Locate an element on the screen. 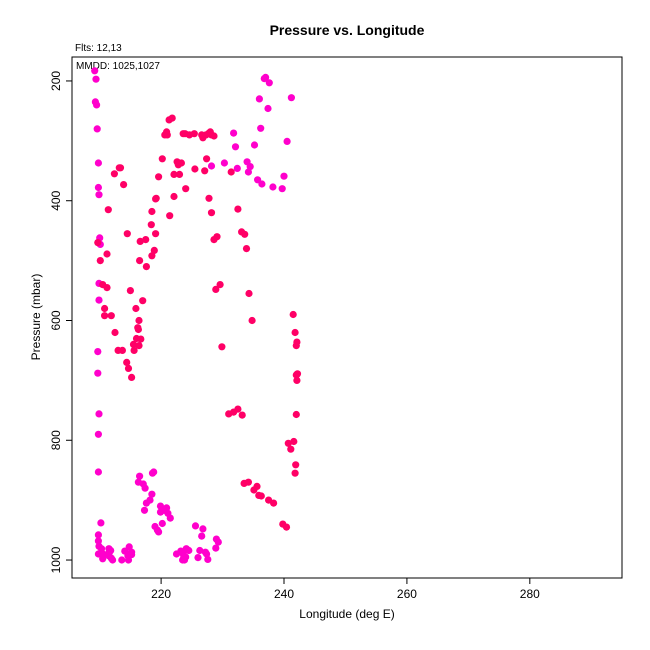  y-tick-label: 600 is located at coordinates (56, 320).